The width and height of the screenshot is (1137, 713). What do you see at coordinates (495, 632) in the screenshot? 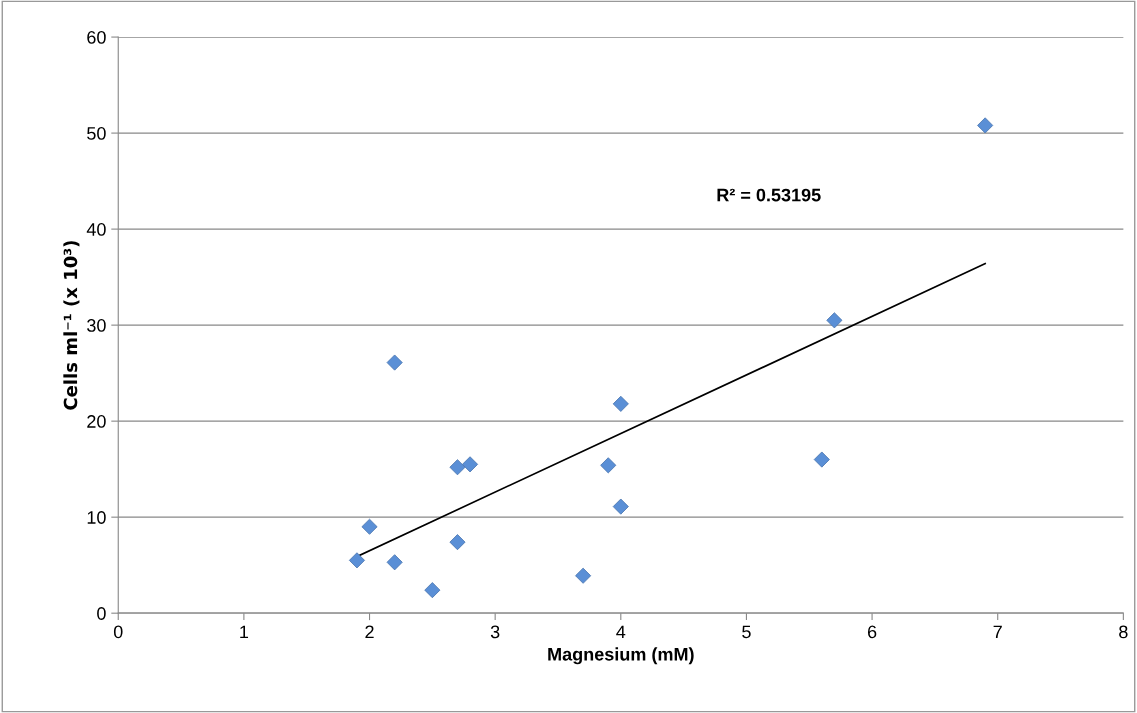
I see `x-tick-label: 3` at bounding box center [495, 632].